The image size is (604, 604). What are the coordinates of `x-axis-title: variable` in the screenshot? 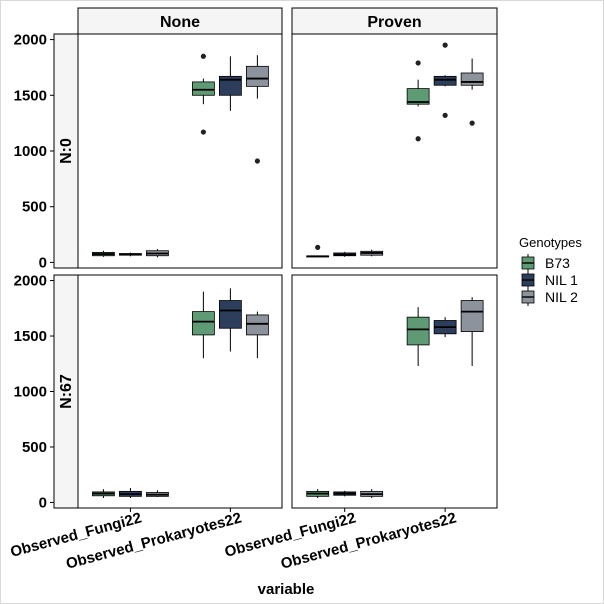 It's located at (286, 589).